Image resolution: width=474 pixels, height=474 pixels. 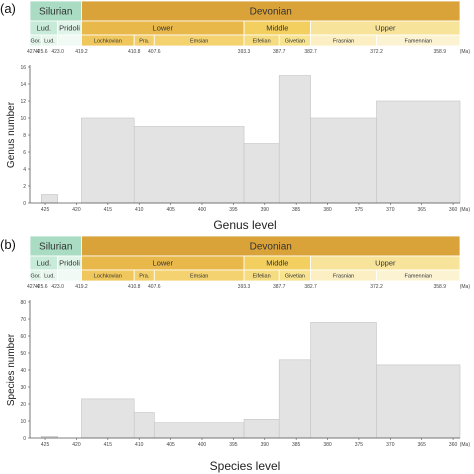 I want to click on stage-label: Lochkovian, so click(x=108, y=41).